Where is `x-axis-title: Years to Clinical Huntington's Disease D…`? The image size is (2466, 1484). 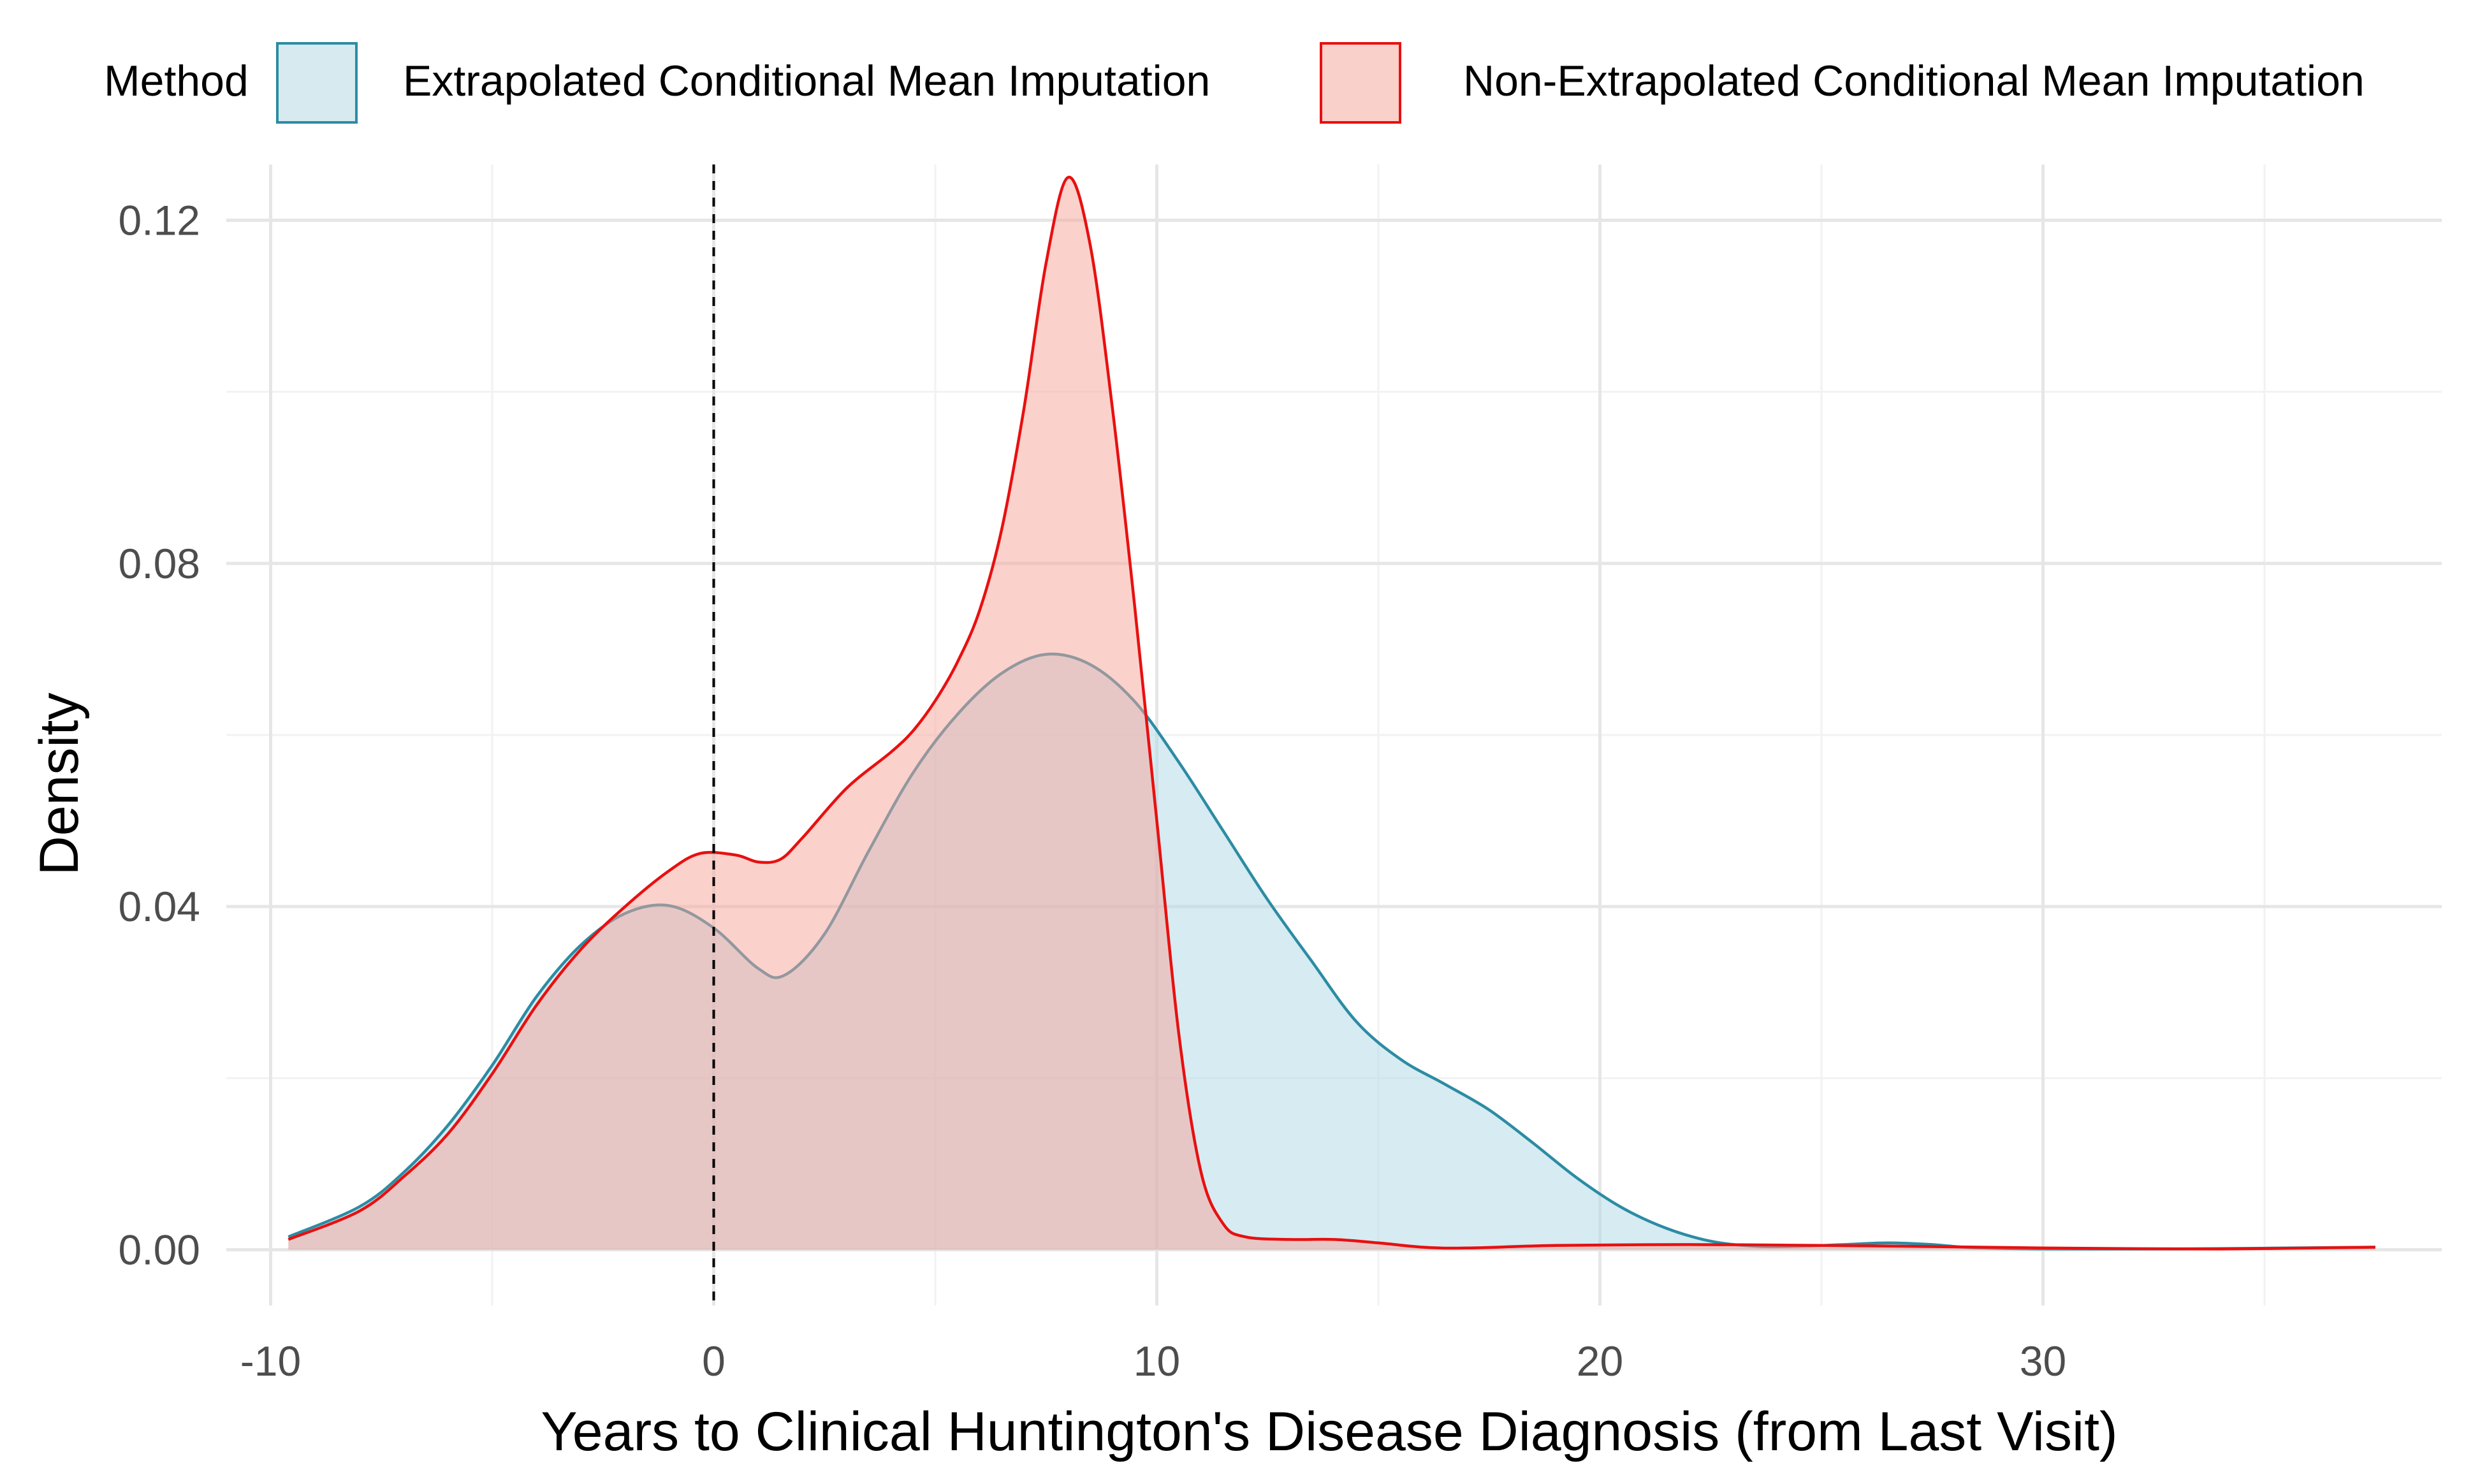
x-axis-title: Years to Clinical Huntington's Disease D… is located at coordinates (1329, 1431).